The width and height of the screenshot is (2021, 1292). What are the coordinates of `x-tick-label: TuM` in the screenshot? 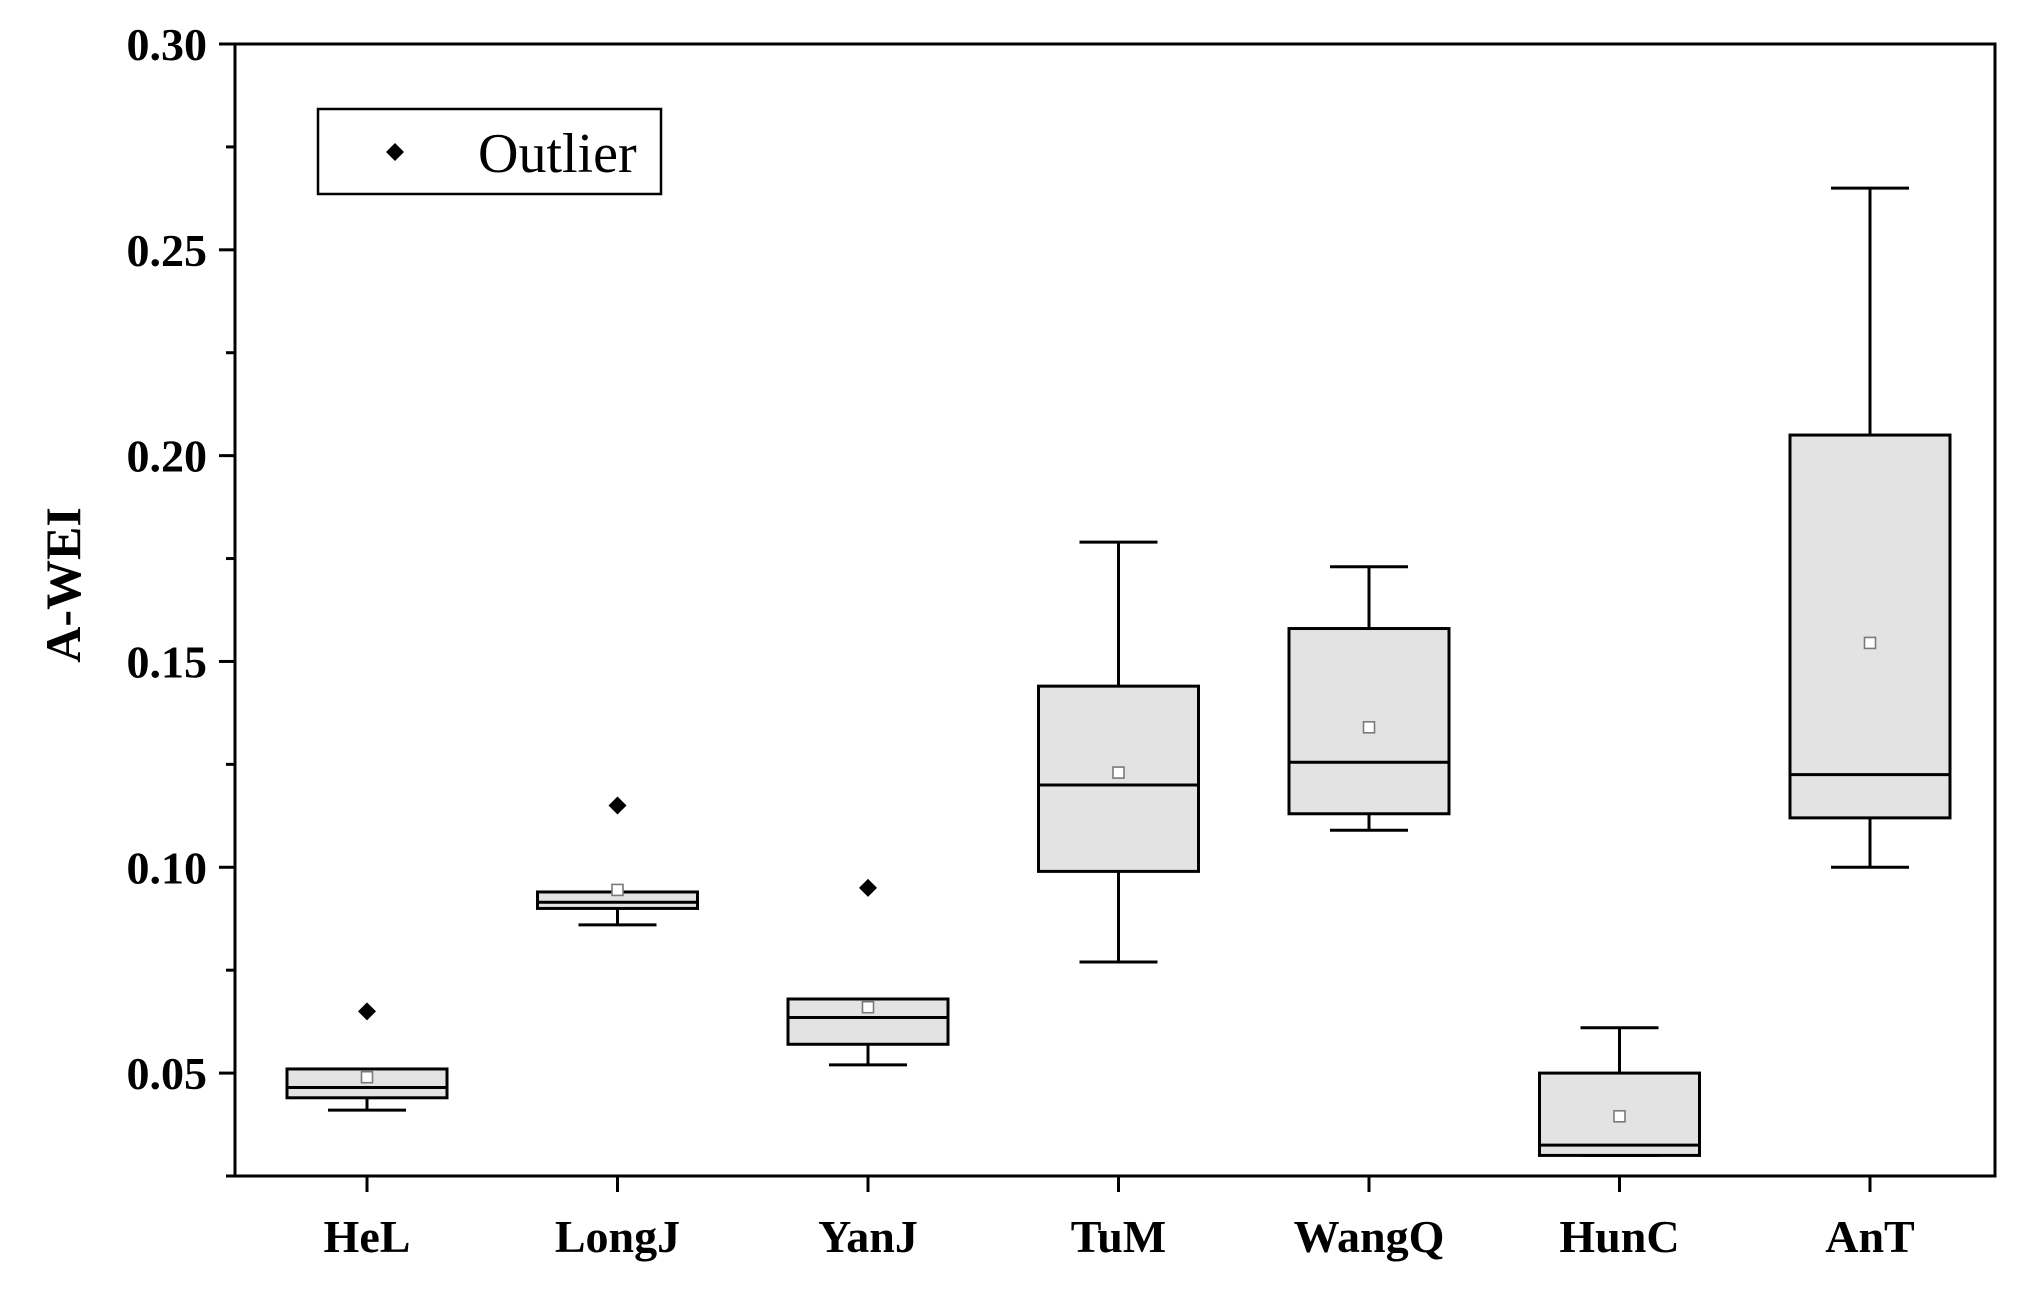 It's located at (1118, 1236).